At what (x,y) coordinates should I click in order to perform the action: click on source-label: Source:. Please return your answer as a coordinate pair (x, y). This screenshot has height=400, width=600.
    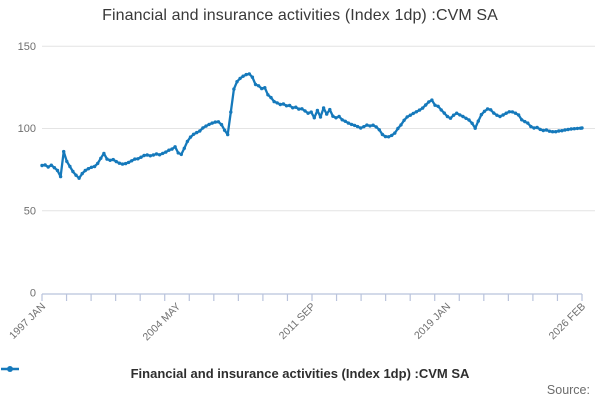
    Looking at the image, I should click on (568, 390).